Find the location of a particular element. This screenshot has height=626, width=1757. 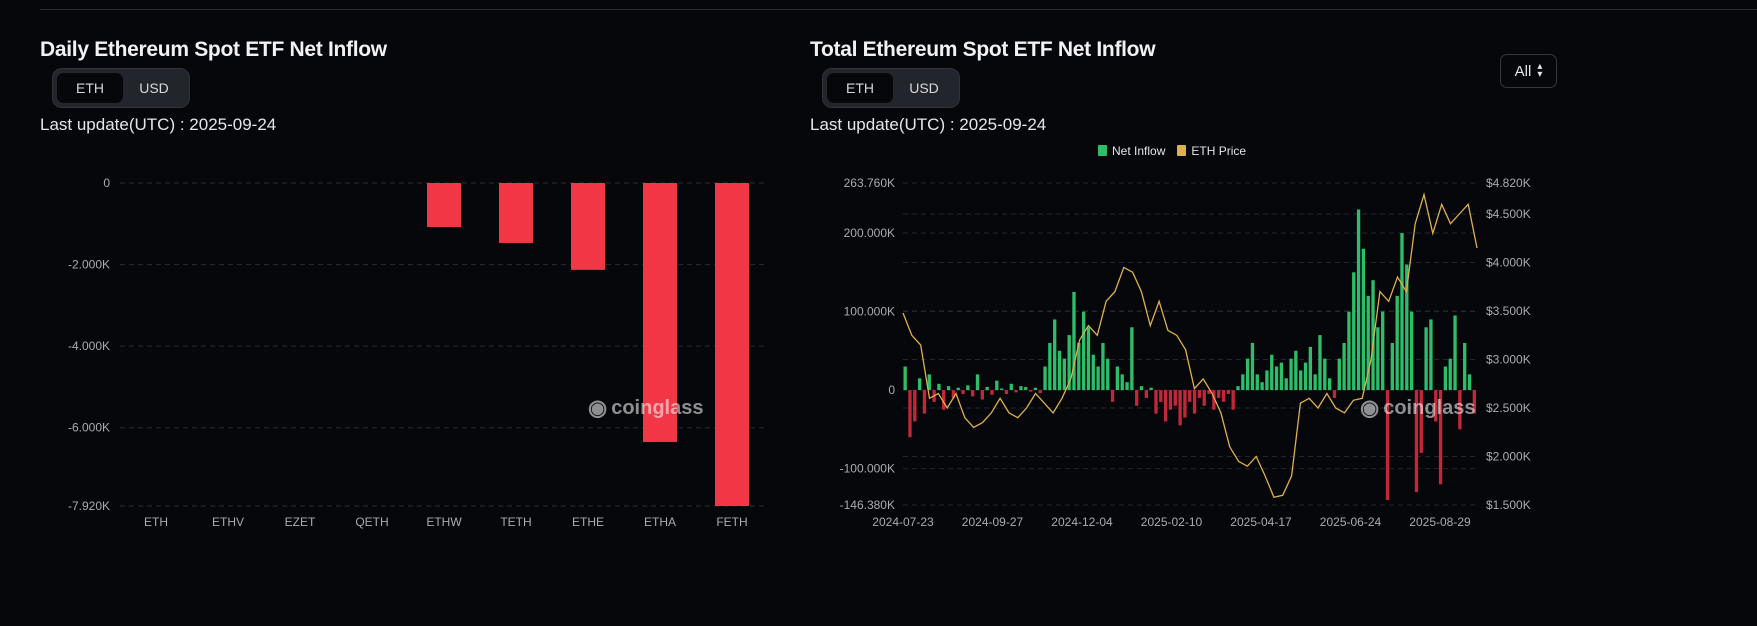

right-last-update: Last update(UTC) : 2025-09-24 is located at coordinates (928, 124).